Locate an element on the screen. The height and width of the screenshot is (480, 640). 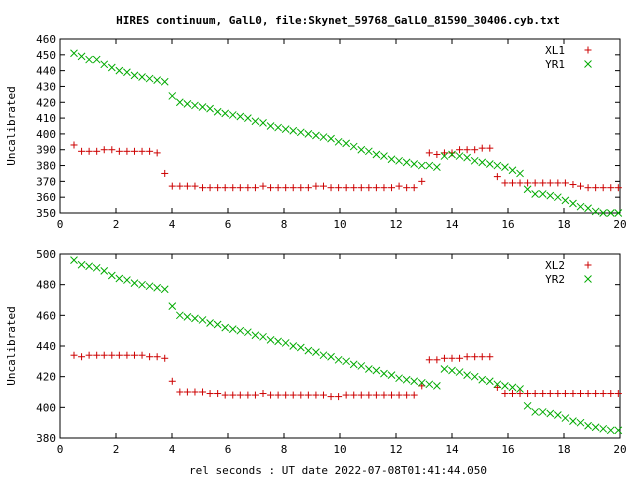
x-tick-label: 4 is located at coordinates (172, 449).